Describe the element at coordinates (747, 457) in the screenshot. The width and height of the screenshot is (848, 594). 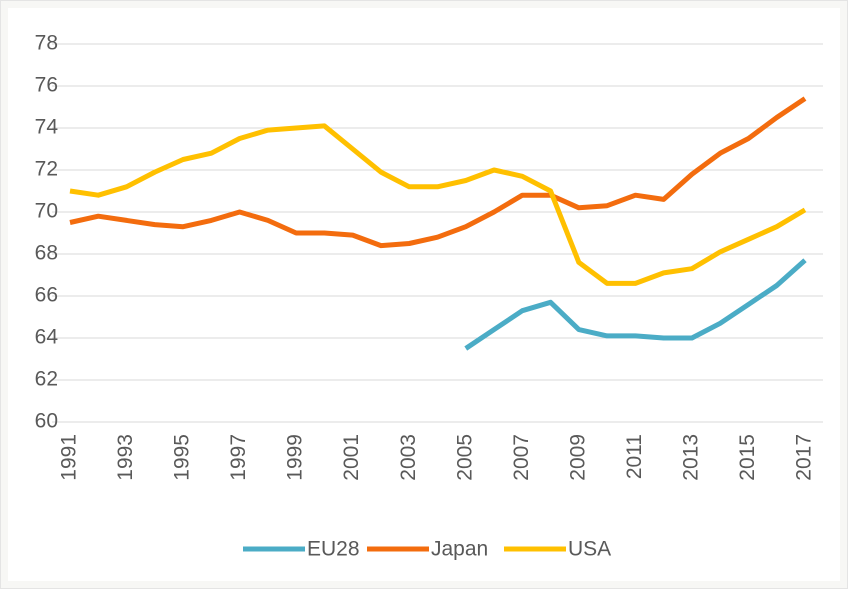
I see `x-tick-label: 2015` at that location.